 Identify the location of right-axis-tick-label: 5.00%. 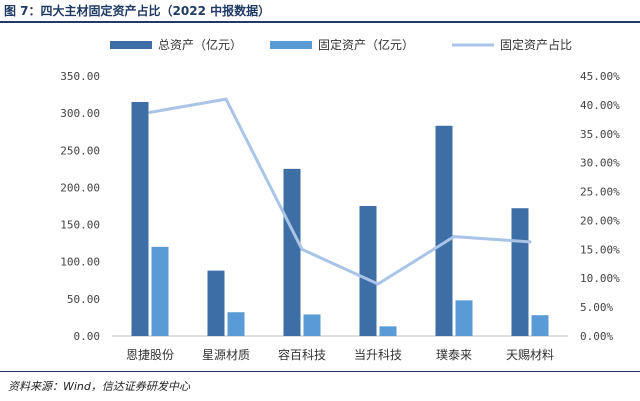
(596, 307).